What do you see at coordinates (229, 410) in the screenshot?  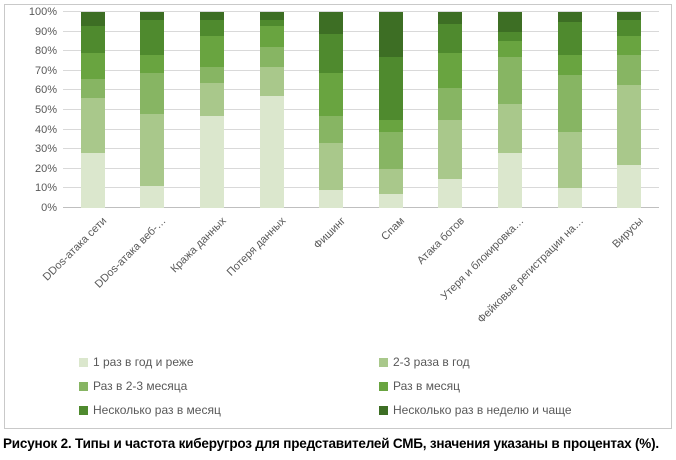 I see `legend-item: Несколько раз в месяц` at bounding box center [229, 410].